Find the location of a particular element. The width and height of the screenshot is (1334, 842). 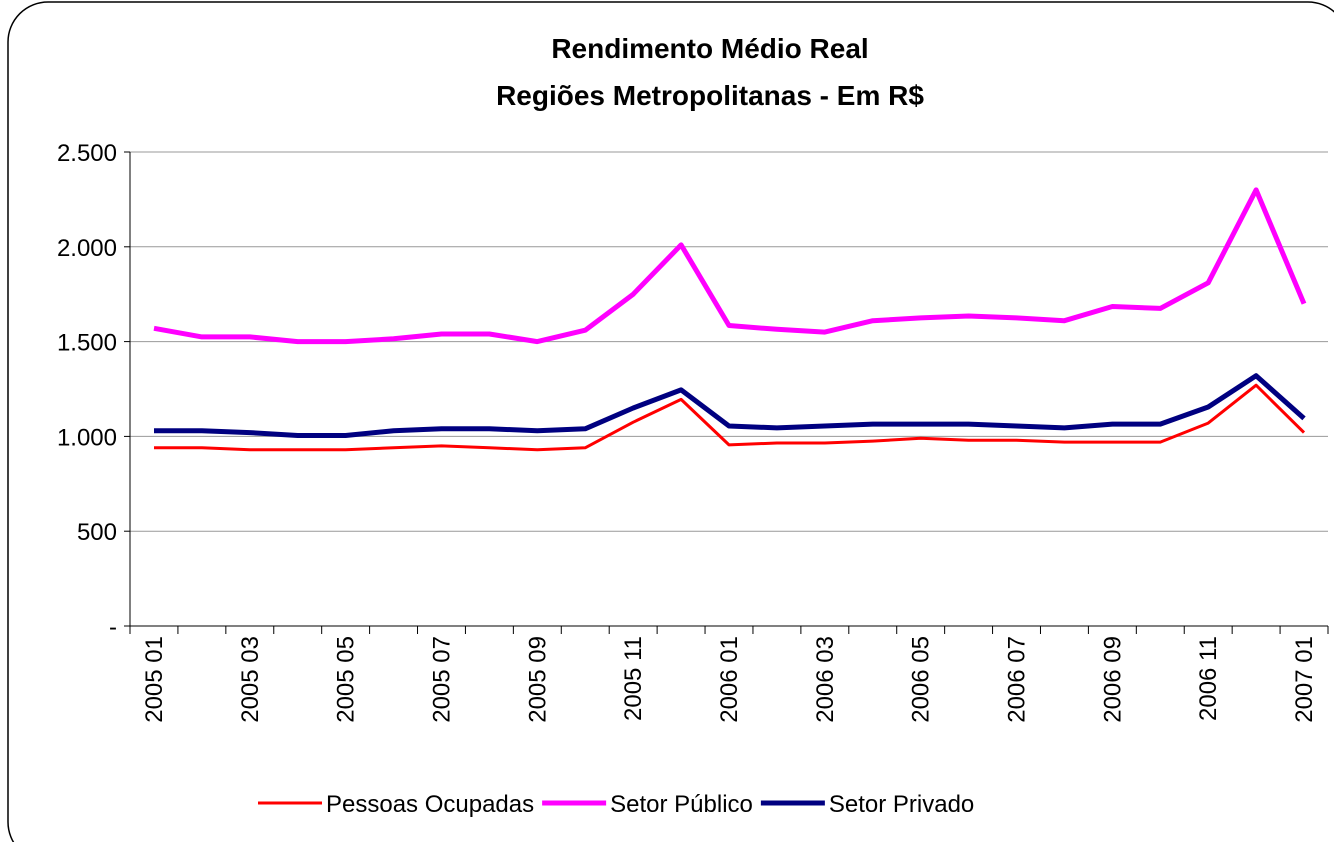

x-tick-label: 2006 07 is located at coordinates (1017, 679).